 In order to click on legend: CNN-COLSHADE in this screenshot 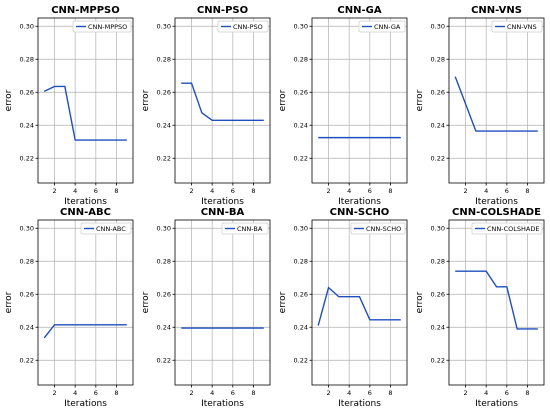, I will do `click(507, 228)`.